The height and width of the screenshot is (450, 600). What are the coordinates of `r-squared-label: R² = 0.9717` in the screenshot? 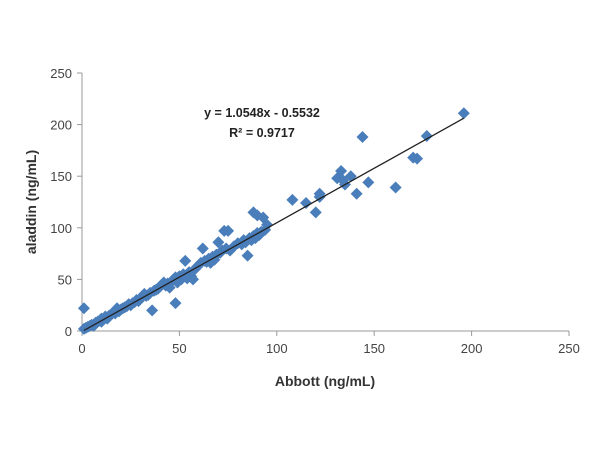 It's located at (262, 133).